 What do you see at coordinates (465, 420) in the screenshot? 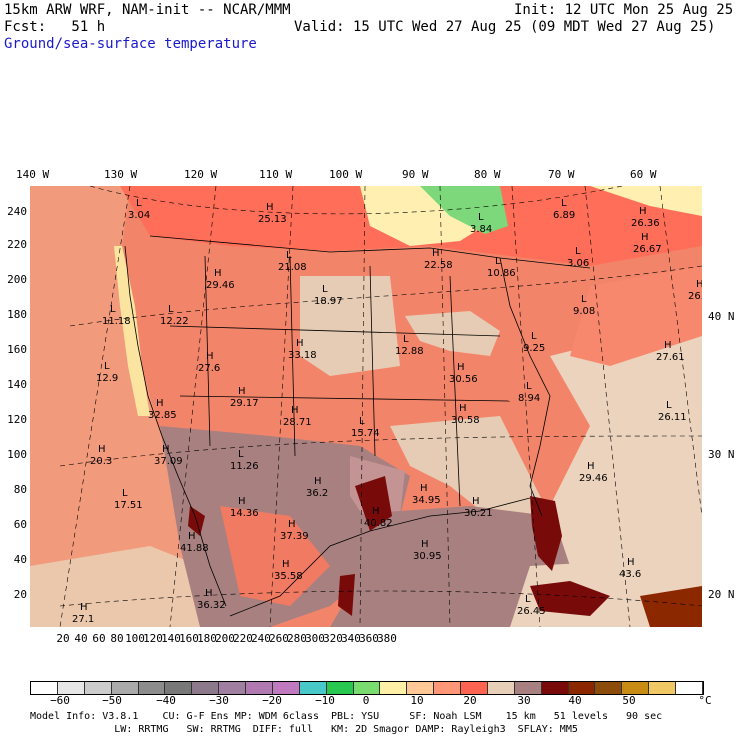
I see `temperature-value: 30.58` at bounding box center [465, 420].